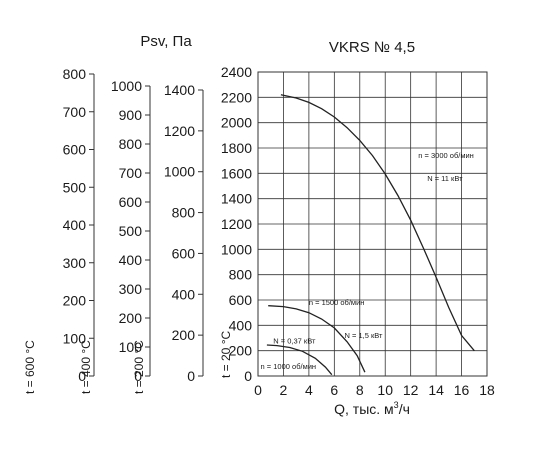 The image size is (550, 450). I want to click on temperature-axis-label: t = 20 °C, so click(226, 354).